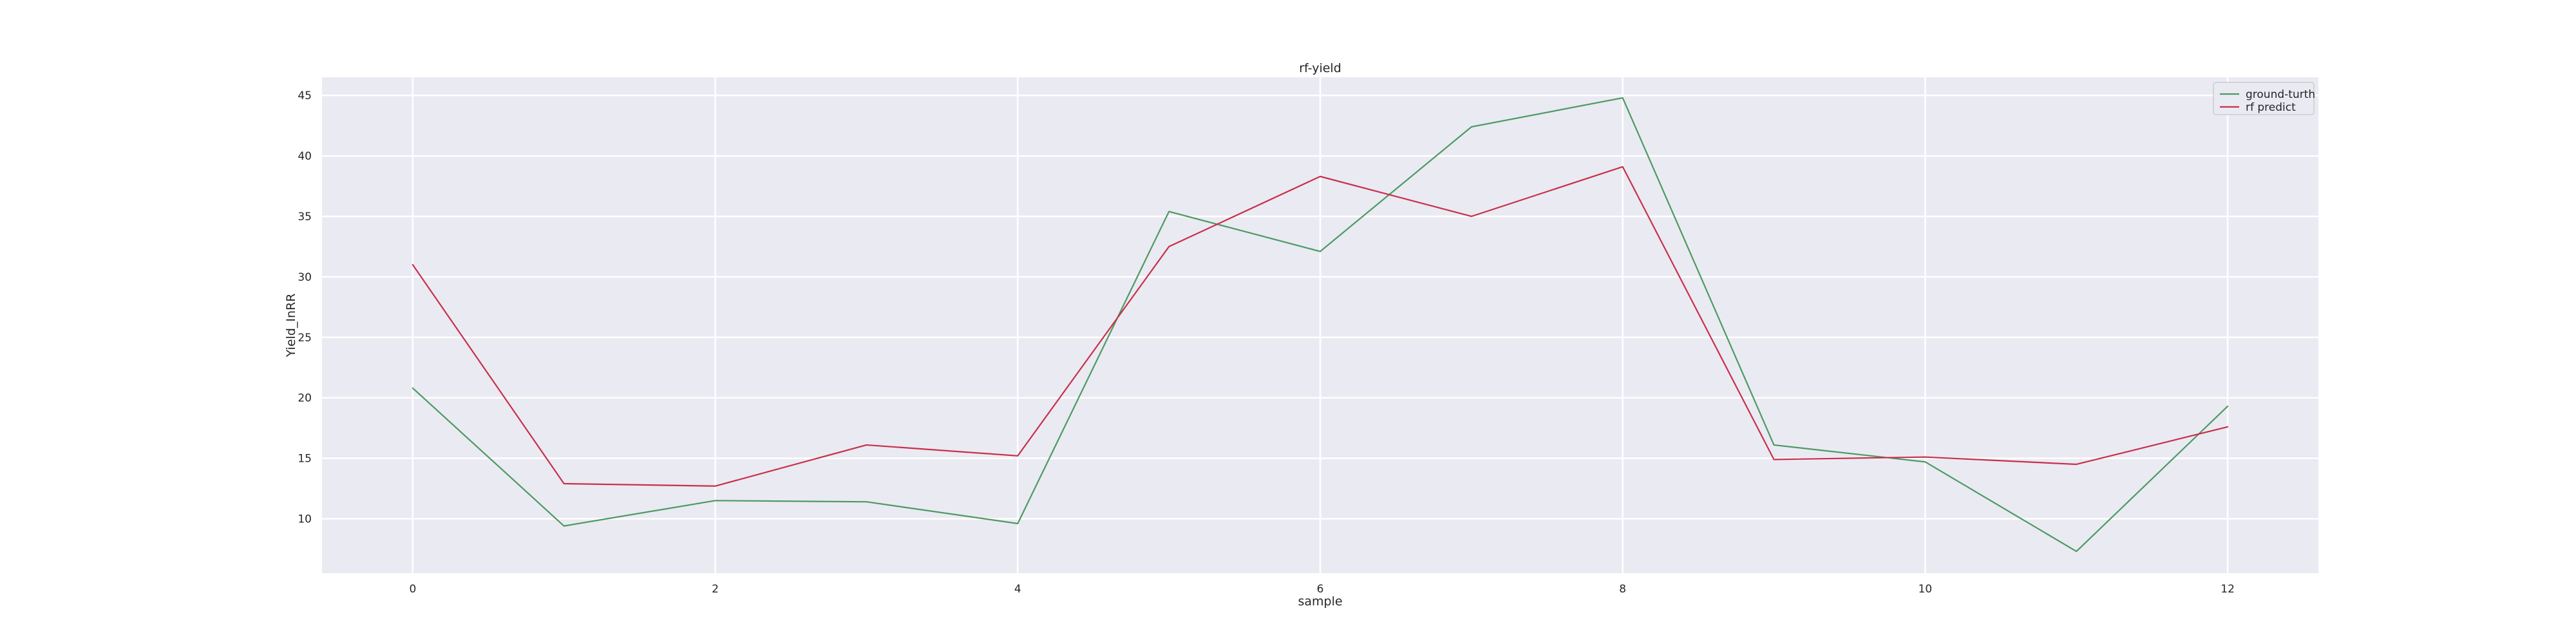  Describe the element at coordinates (1320, 602) in the screenshot. I see `x-axis-label: sample` at that location.